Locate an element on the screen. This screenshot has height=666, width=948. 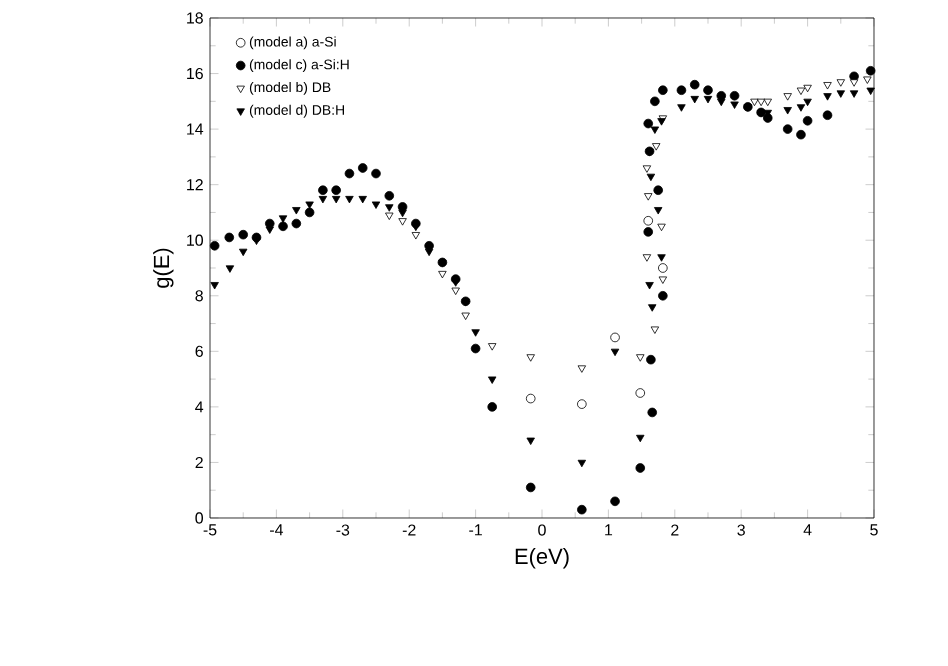
x-axis-title: E(eV) is located at coordinates (542, 558).